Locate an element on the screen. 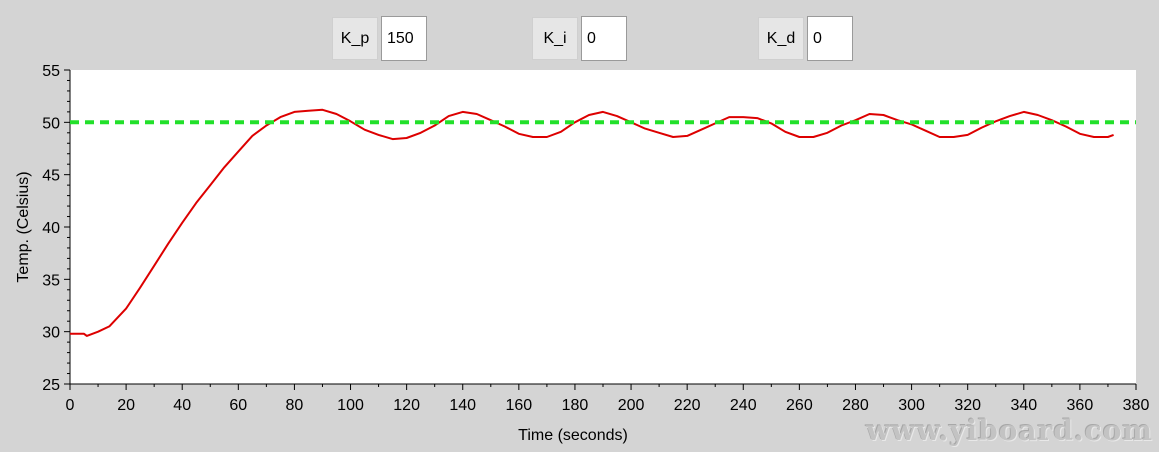  y-tick-label: 50 is located at coordinates (51, 123).